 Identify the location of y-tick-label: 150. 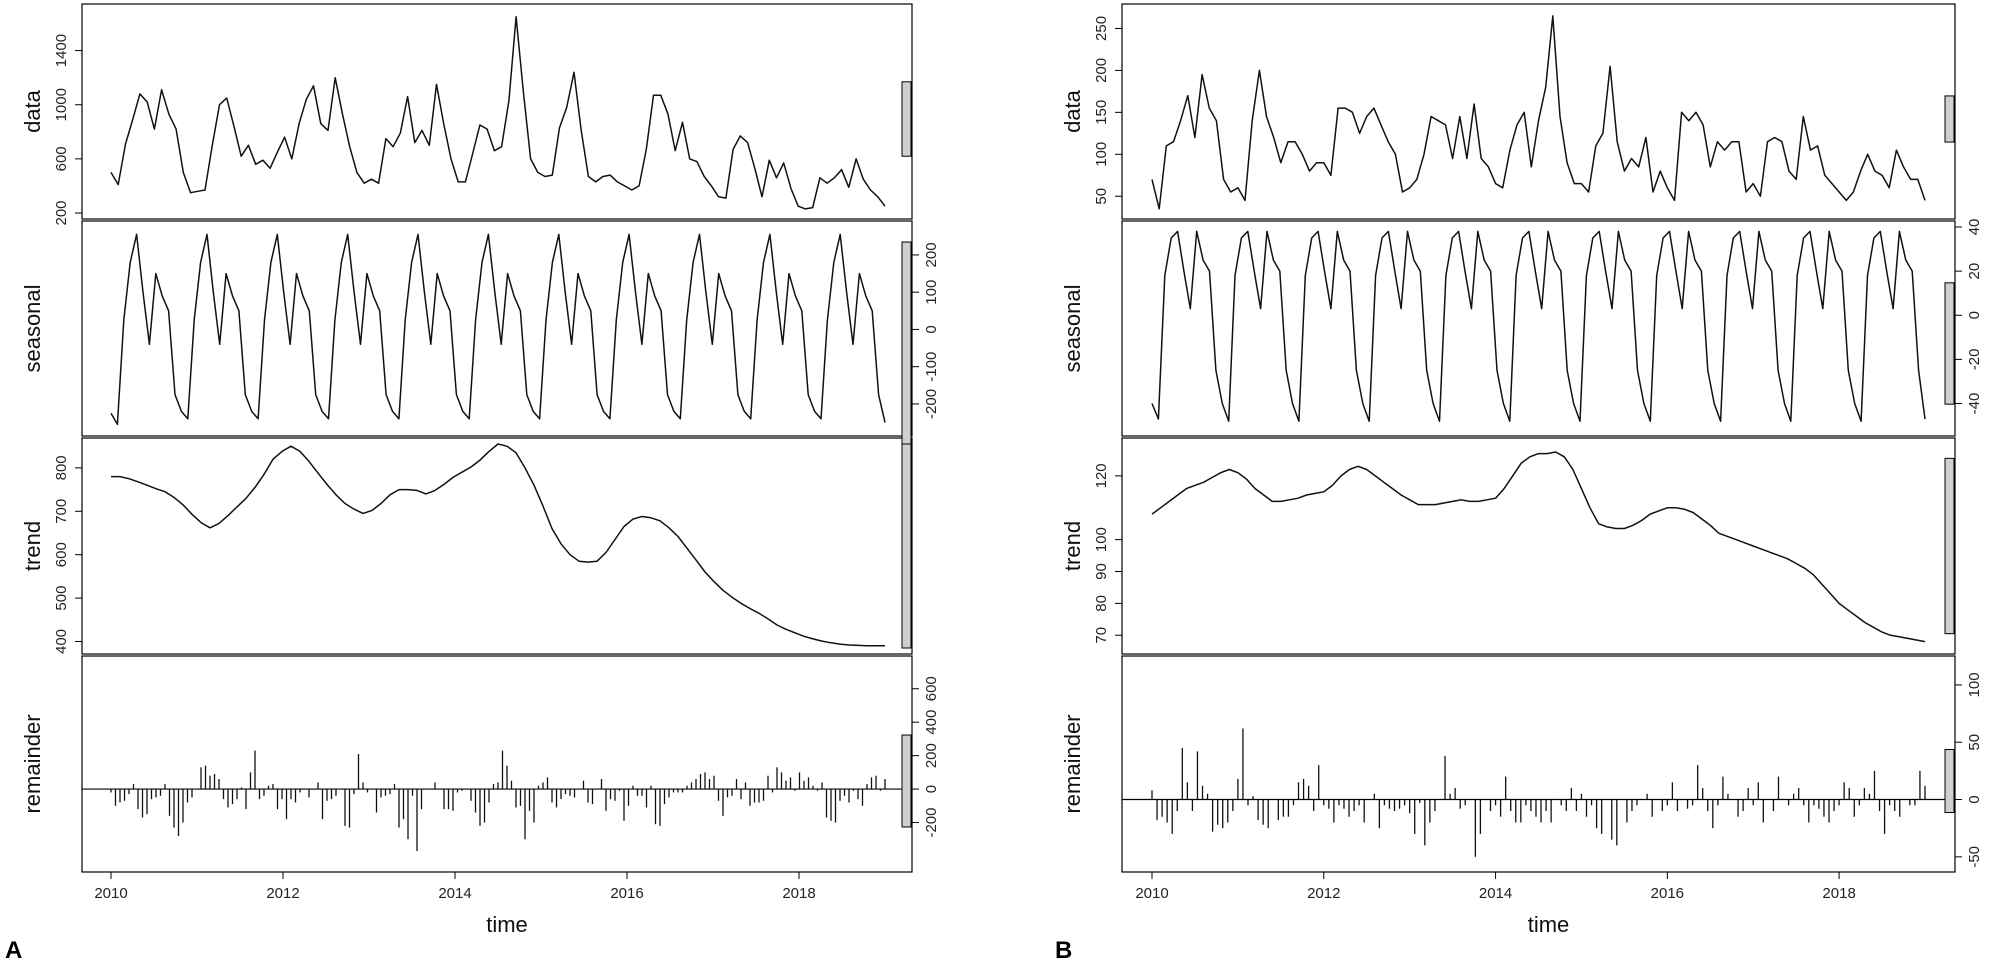
(1101, 112).